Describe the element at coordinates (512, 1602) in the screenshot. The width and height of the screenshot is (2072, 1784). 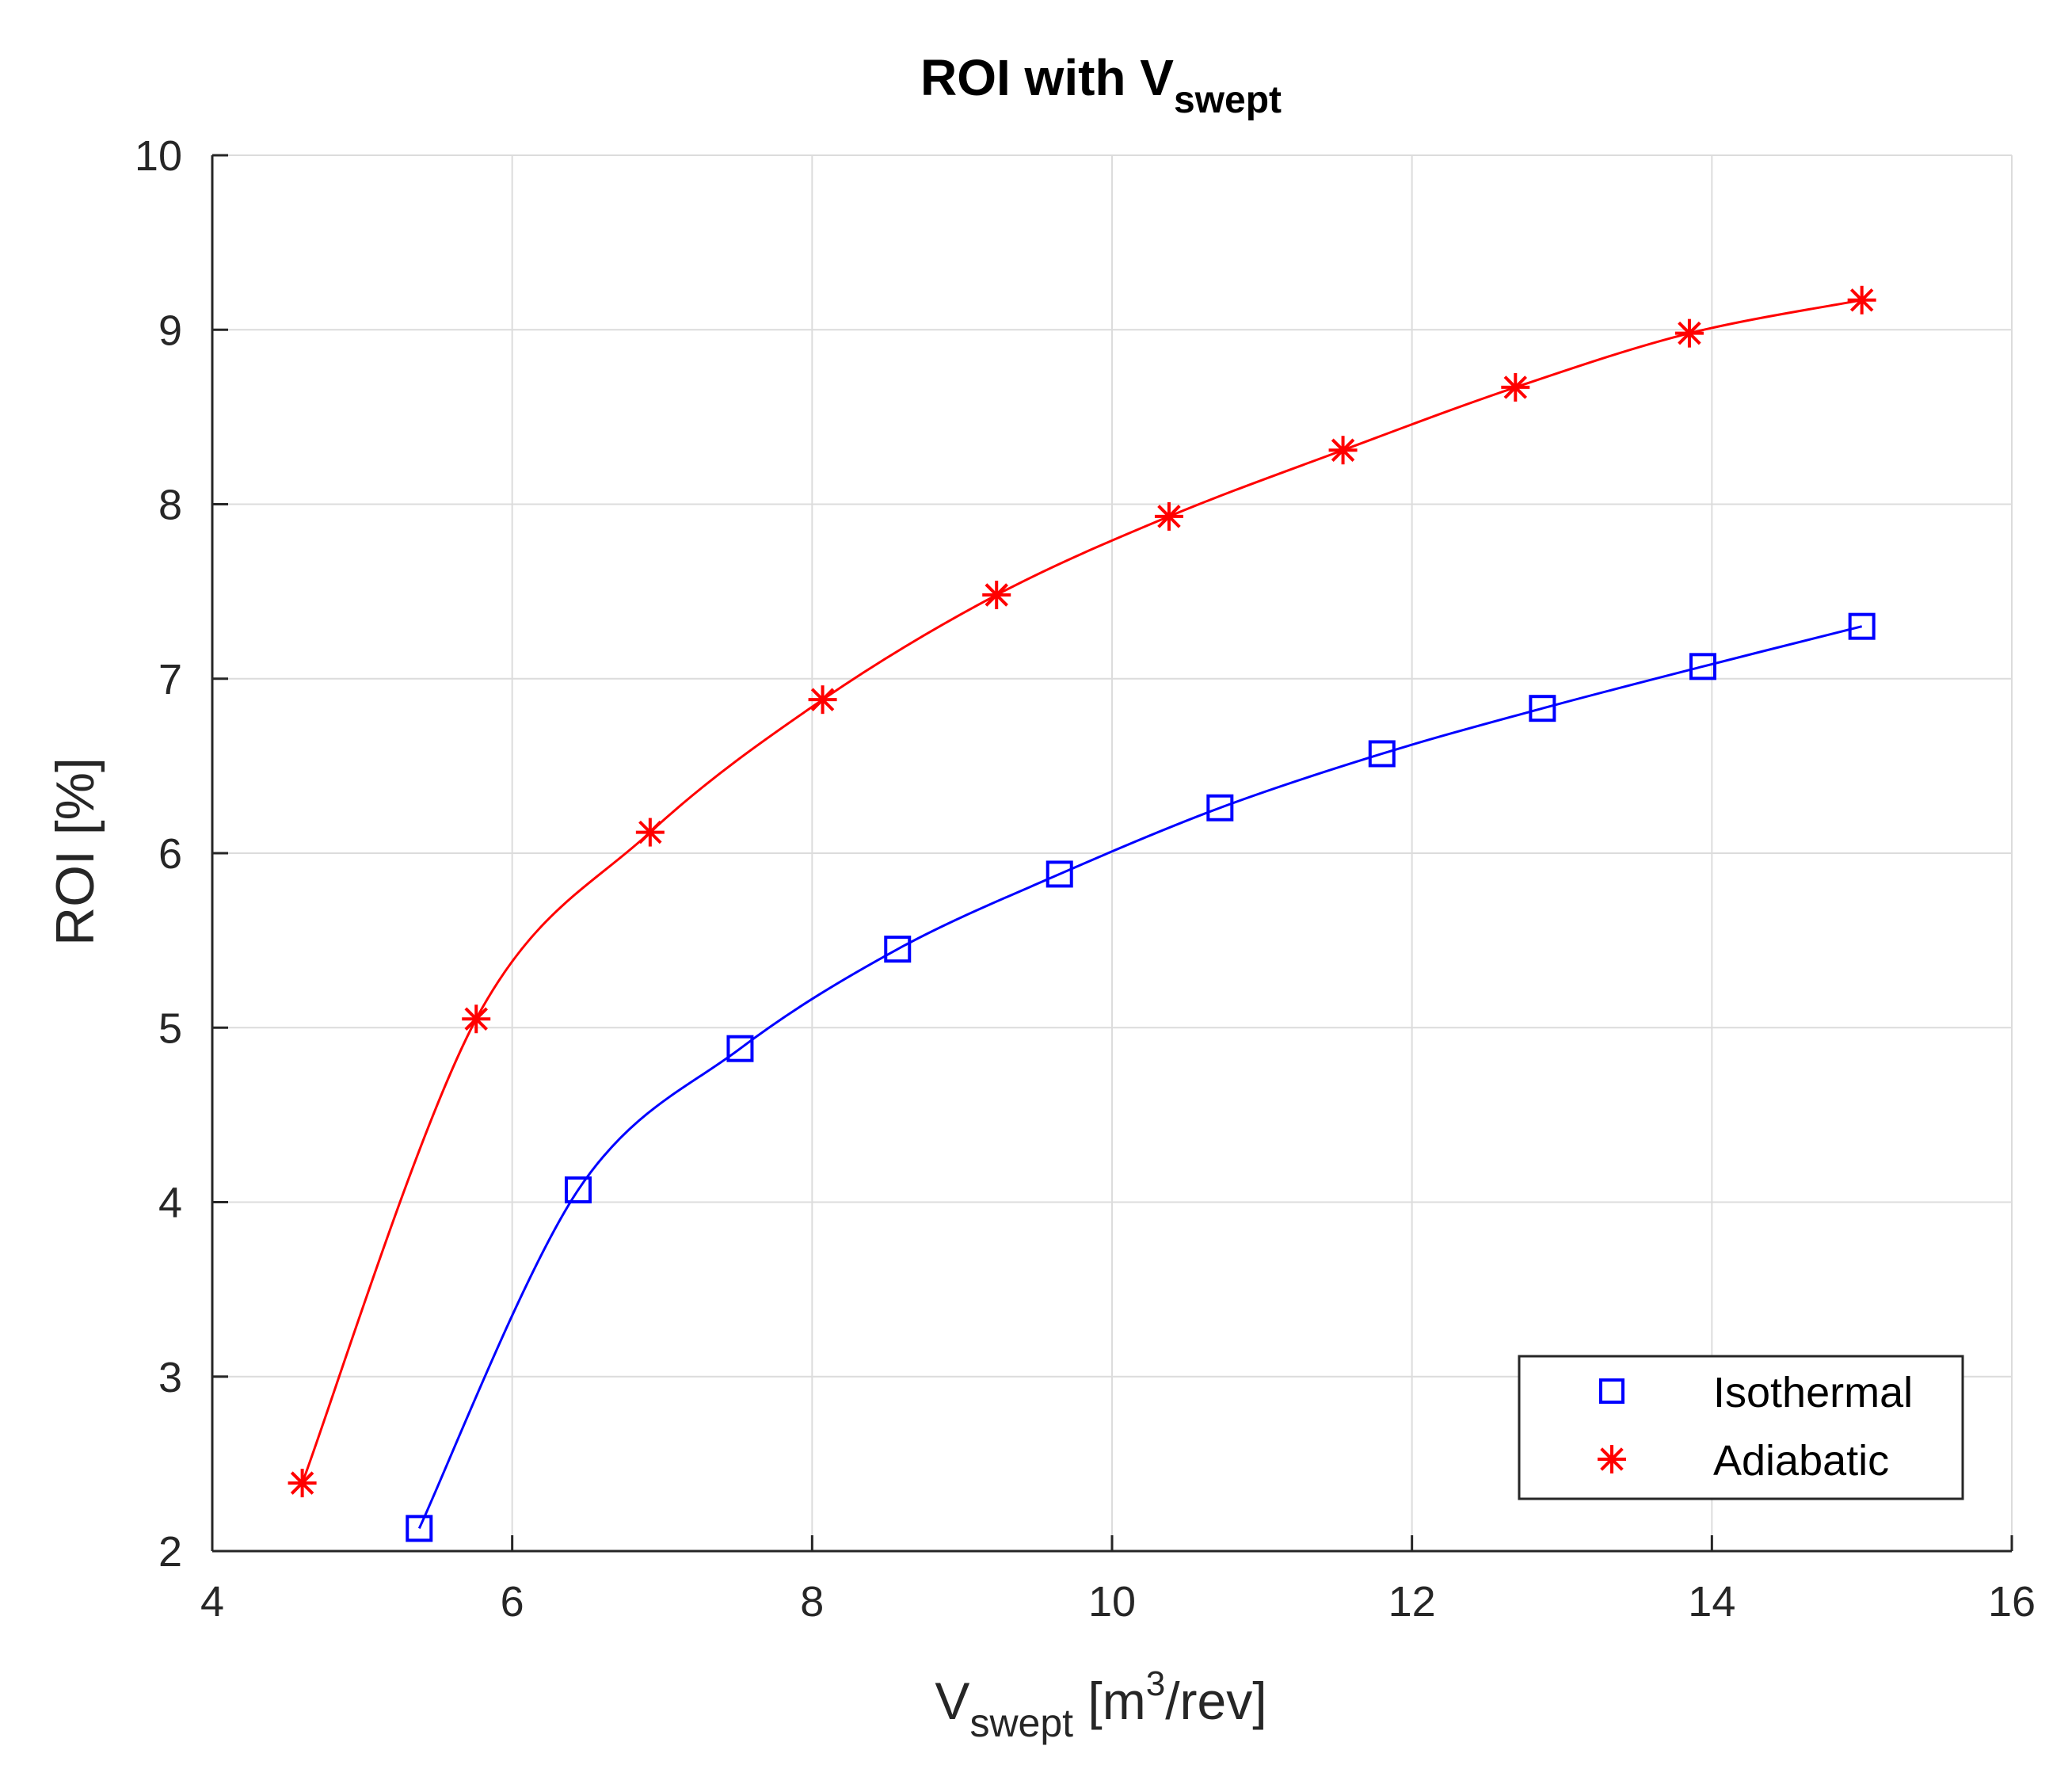
I see `x-tick-label: 6` at that location.